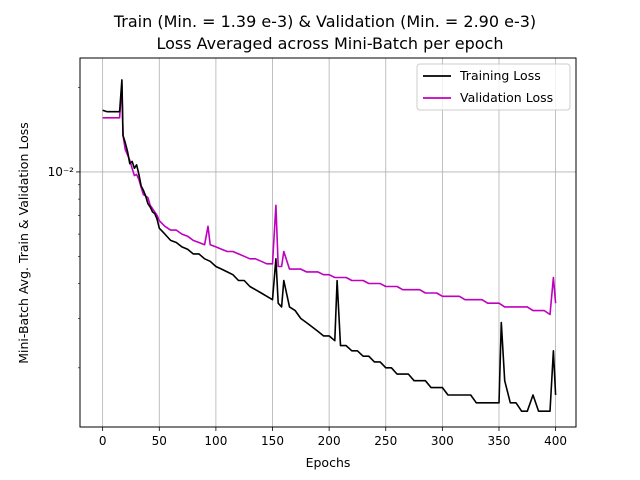 The width and height of the screenshot is (640, 480). Describe the element at coordinates (328, 462) in the screenshot. I see `x-axis-label: Epochs` at that location.